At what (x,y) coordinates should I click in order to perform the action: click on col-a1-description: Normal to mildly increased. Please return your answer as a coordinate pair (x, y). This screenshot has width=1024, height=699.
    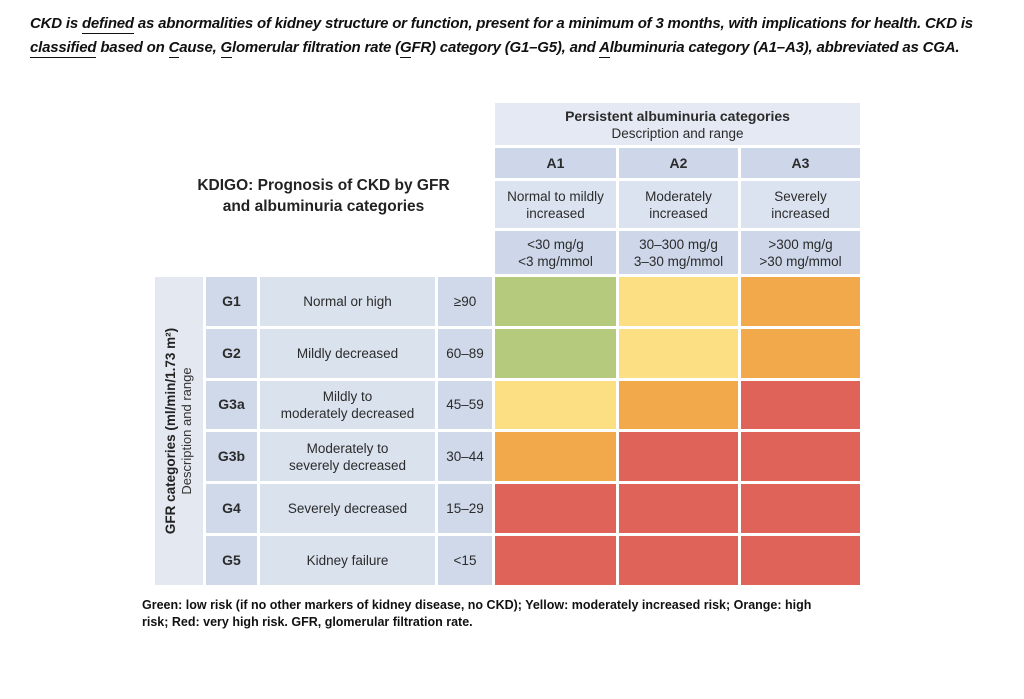
    Looking at the image, I should click on (555, 204).